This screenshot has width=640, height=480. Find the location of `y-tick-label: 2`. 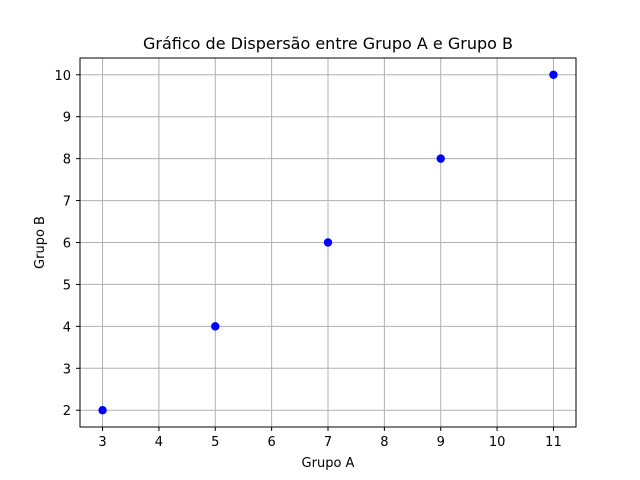

y-tick-label: 2 is located at coordinates (67, 411).